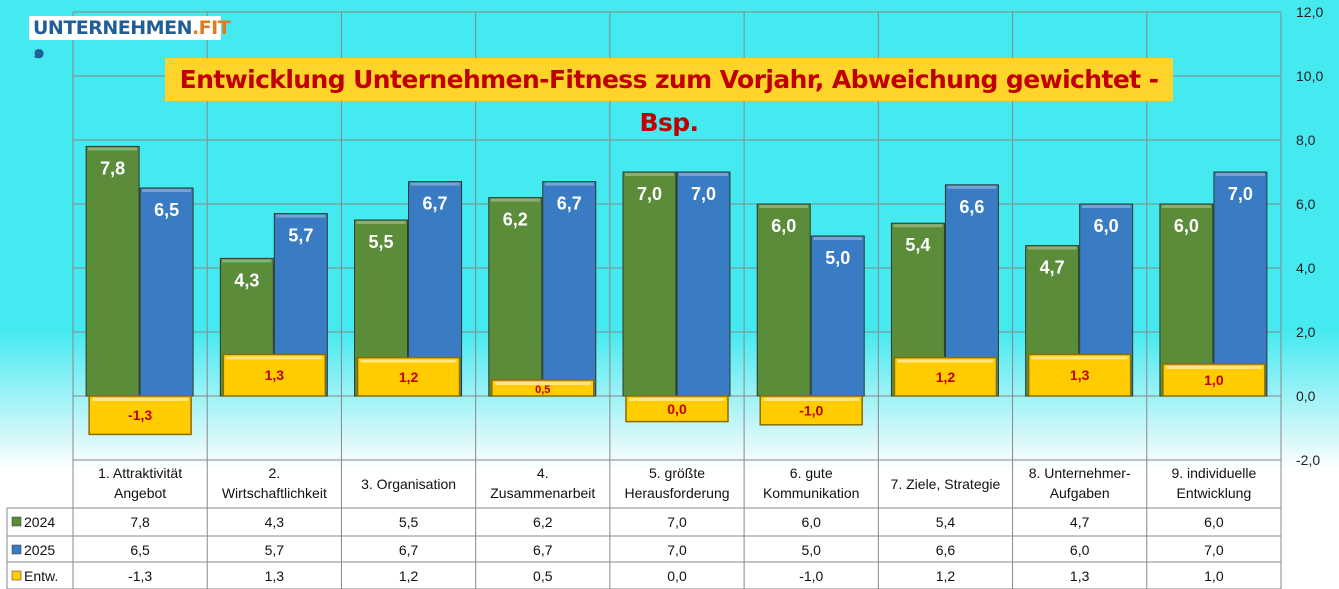 Image resolution: width=1339 pixels, height=589 pixels. I want to click on y-tick-label: 6,0, so click(1306, 204).